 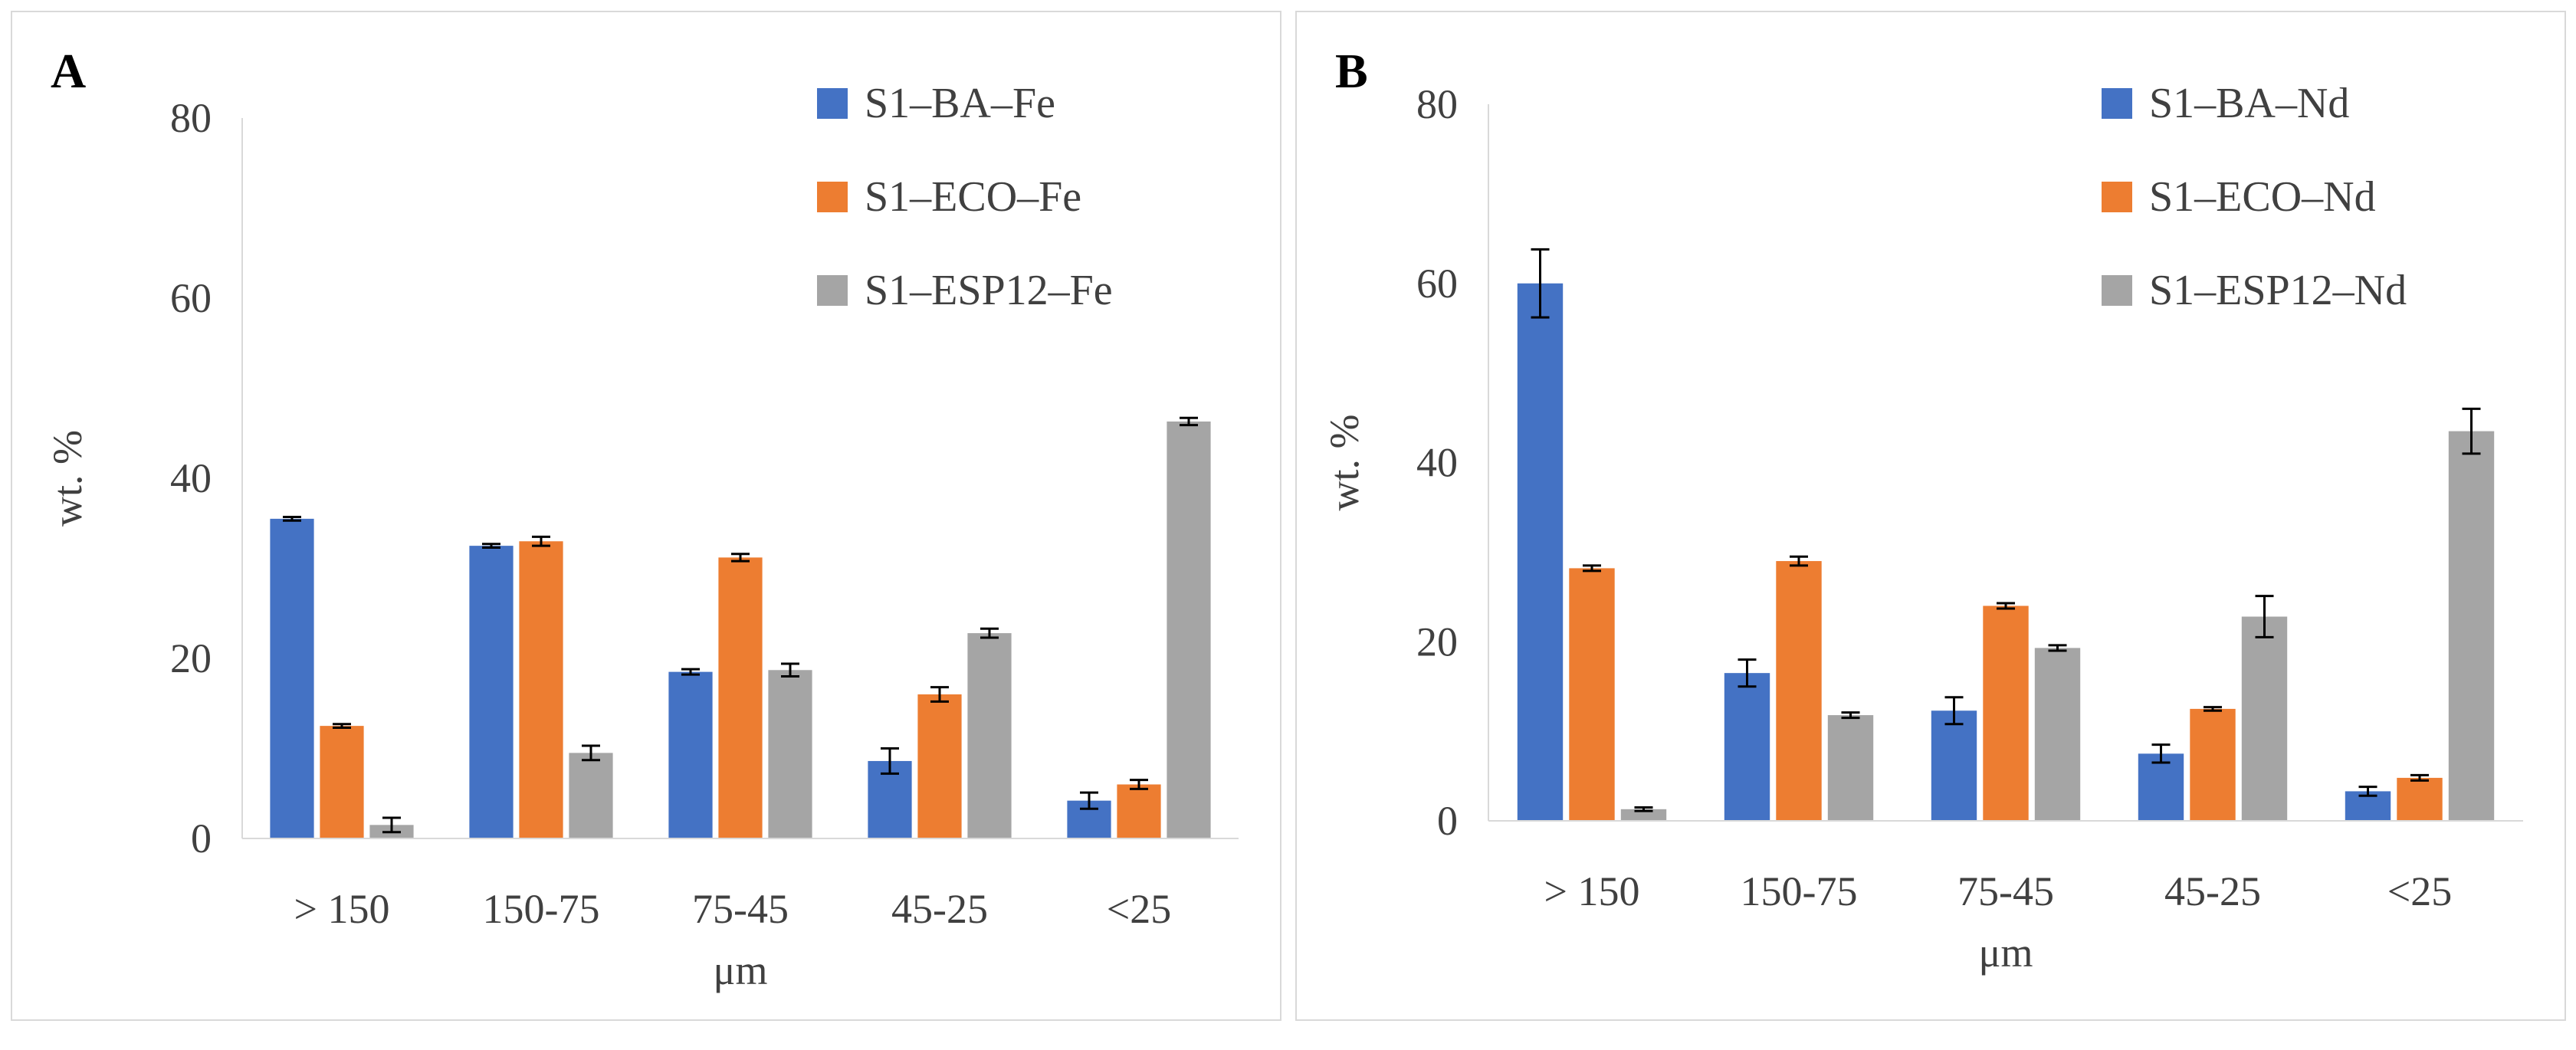 I want to click on legend-item-a-1: S1–ECO–Fe, so click(x=965, y=197).